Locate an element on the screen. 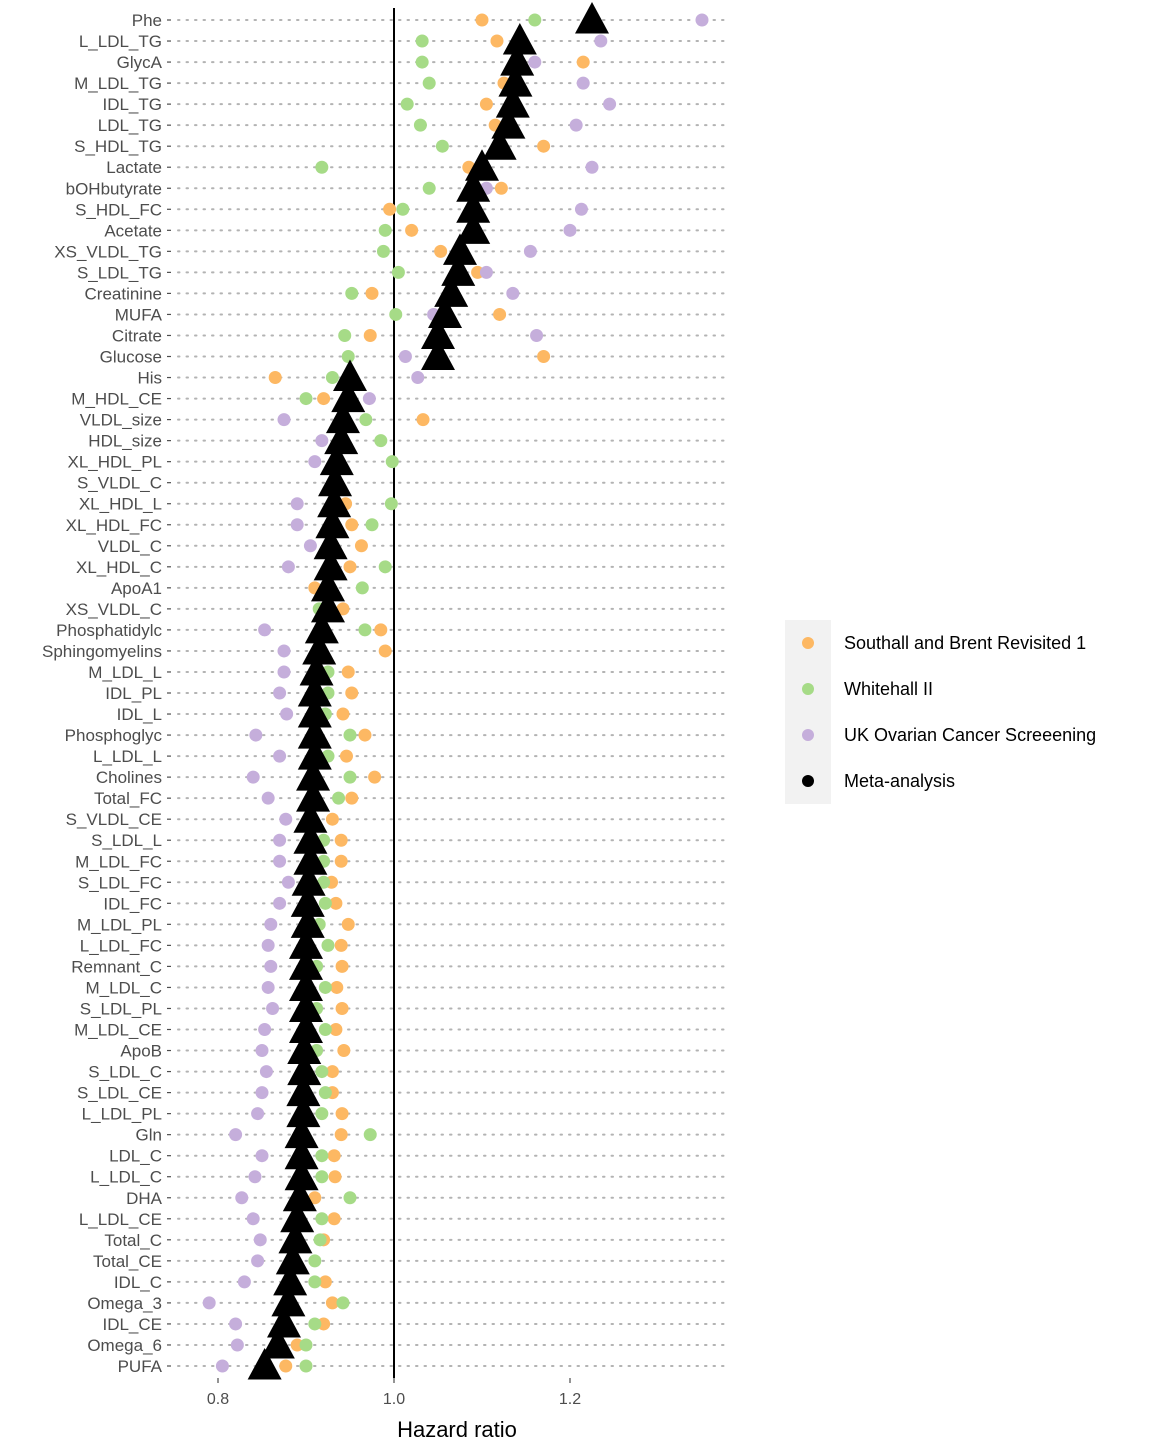  legend-label: UK Ovarian Cancer Screeening is located at coordinates (970, 734).